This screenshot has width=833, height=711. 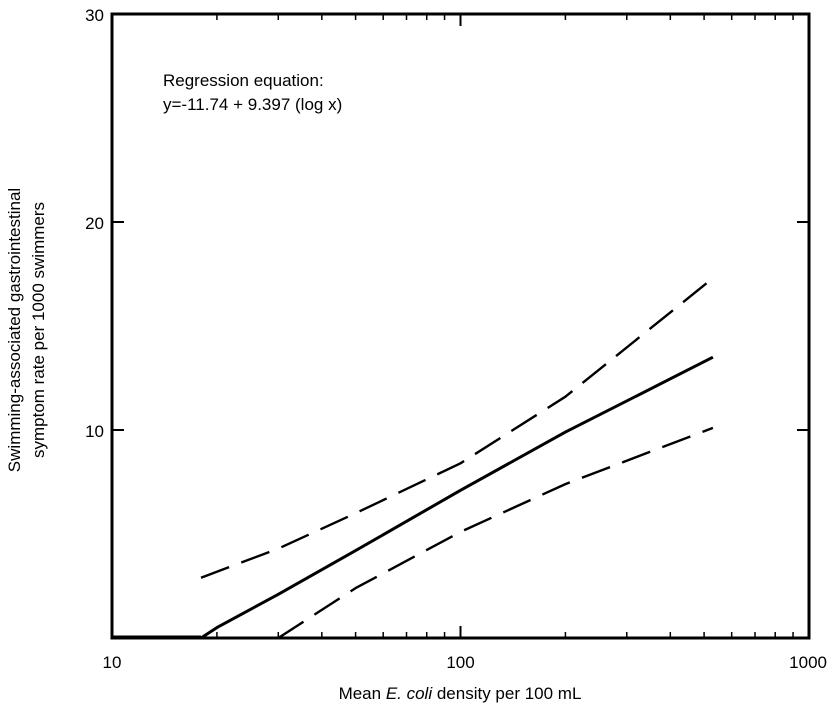 What do you see at coordinates (506, 693) in the screenshot?
I see `x-axis-label-suffix: density per 100 mL` at bounding box center [506, 693].